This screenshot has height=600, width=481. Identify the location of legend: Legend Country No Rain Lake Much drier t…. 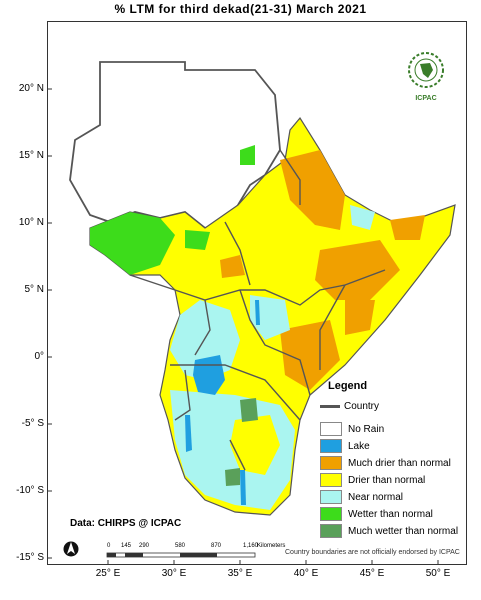
(395, 460).